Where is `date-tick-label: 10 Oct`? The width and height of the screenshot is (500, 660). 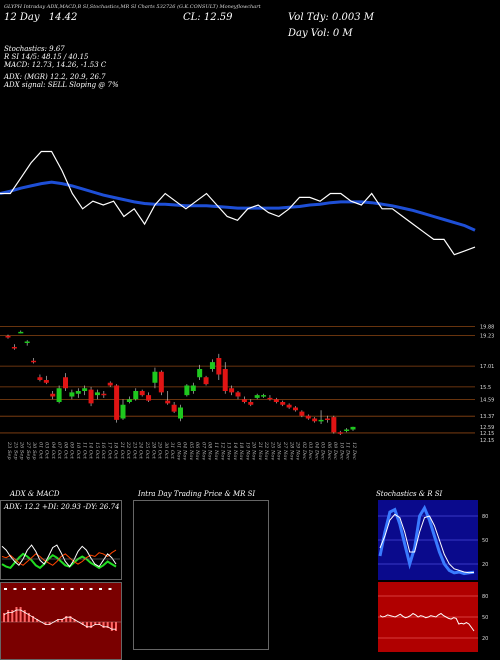 date-tick-label: 10 Oct is located at coordinates (78, 451).